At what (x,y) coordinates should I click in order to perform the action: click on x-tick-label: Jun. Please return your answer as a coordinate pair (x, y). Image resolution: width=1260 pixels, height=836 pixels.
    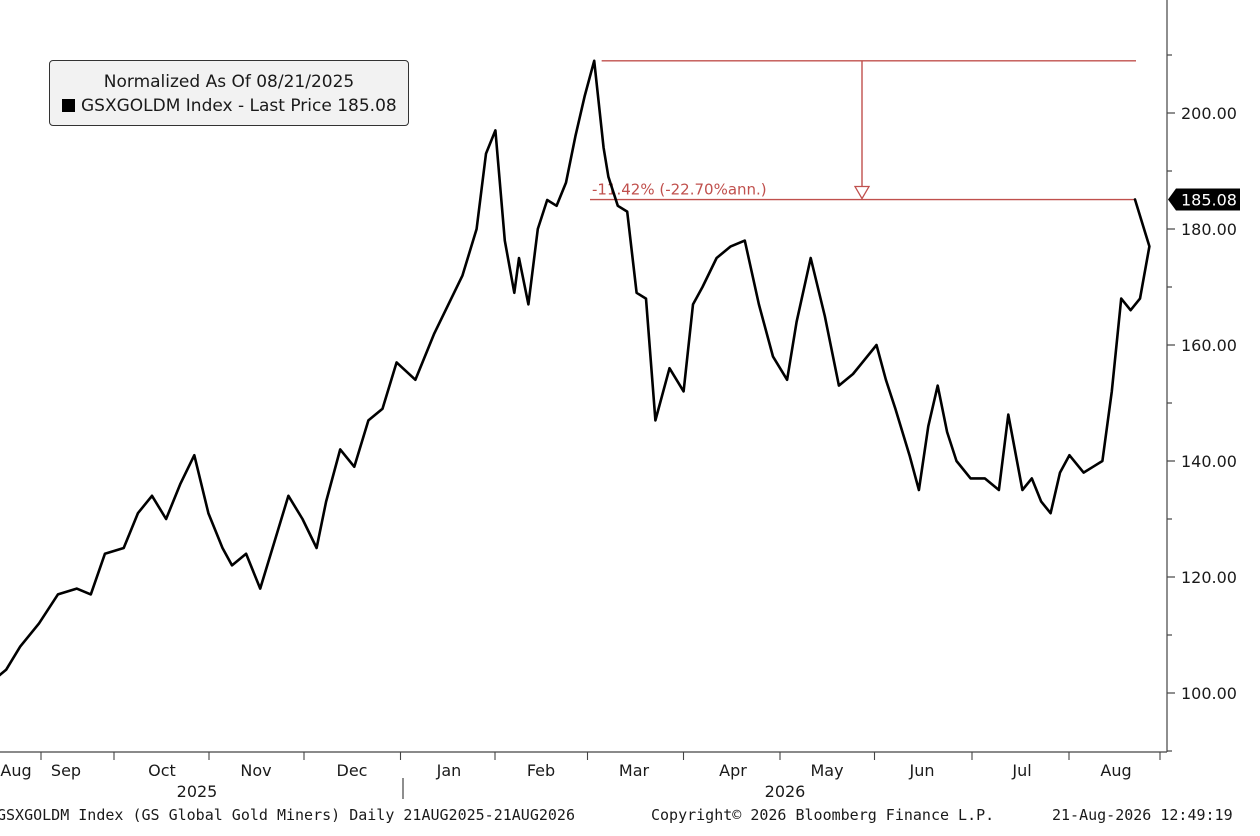
    Looking at the image, I should click on (922, 770).